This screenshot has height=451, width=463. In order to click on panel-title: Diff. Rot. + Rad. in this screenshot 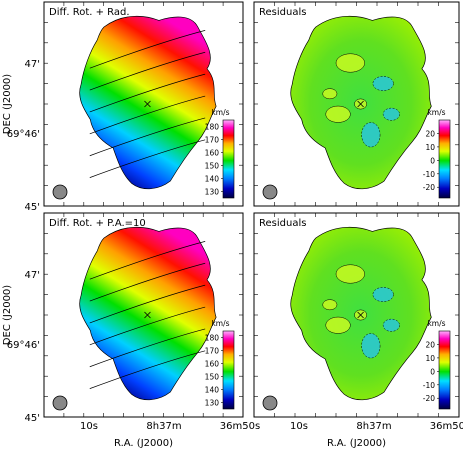, I will do `click(89, 12)`.